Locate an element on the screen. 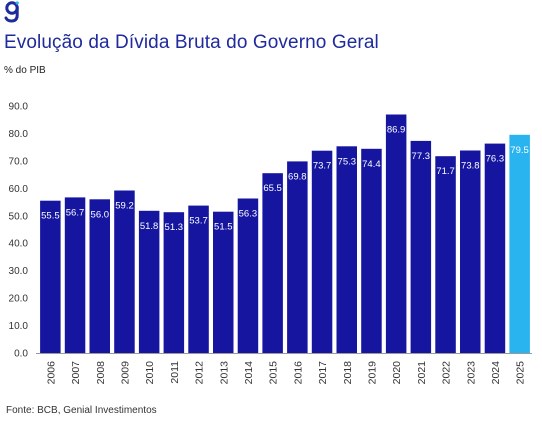  x-tick-label-2024: 2024 is located at coordinates (496, 373).